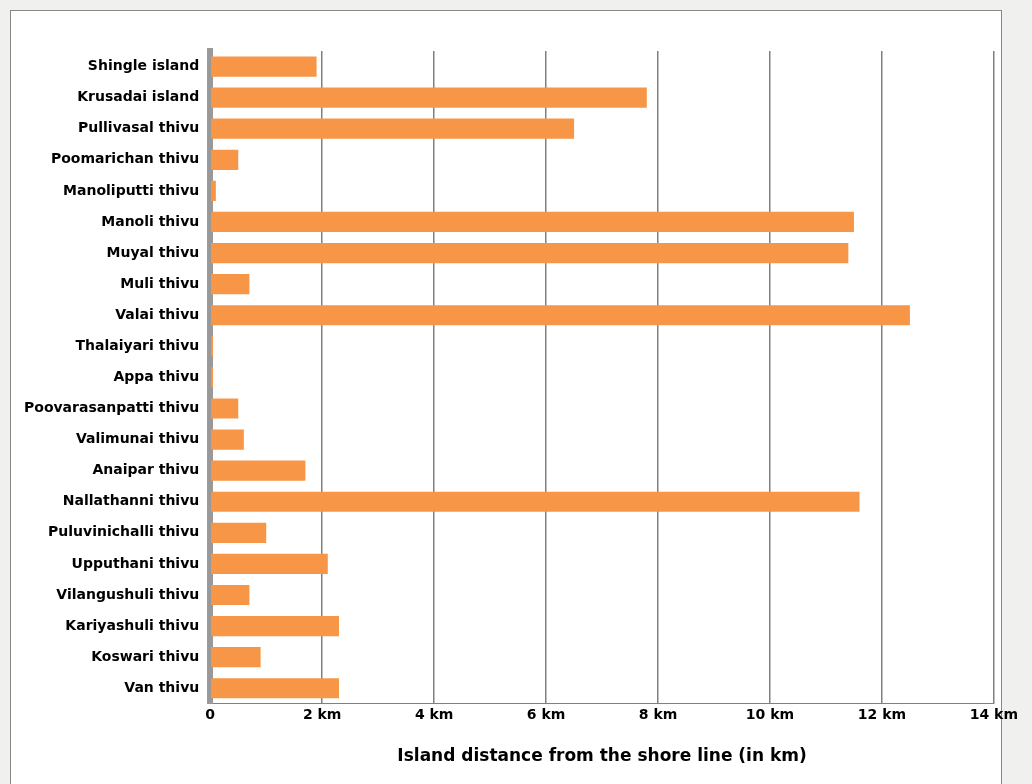 The width and height of the screenshot is (1032, 784). I want to click on x-axis-title: Island distance from the shore line (in km), so click(602, 755).